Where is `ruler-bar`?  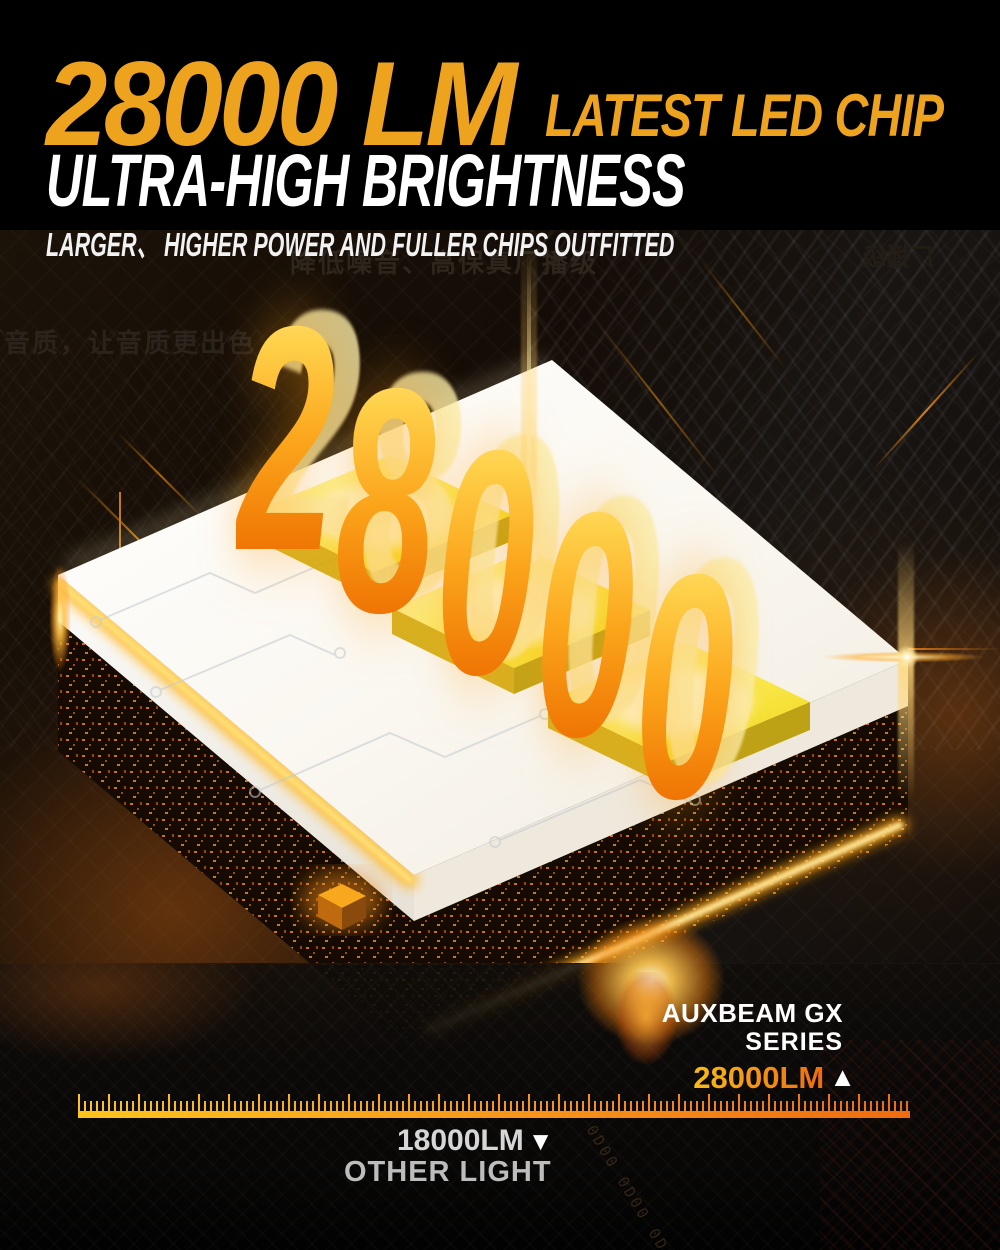 ruler-bar is located at coordinates (494, 1114).